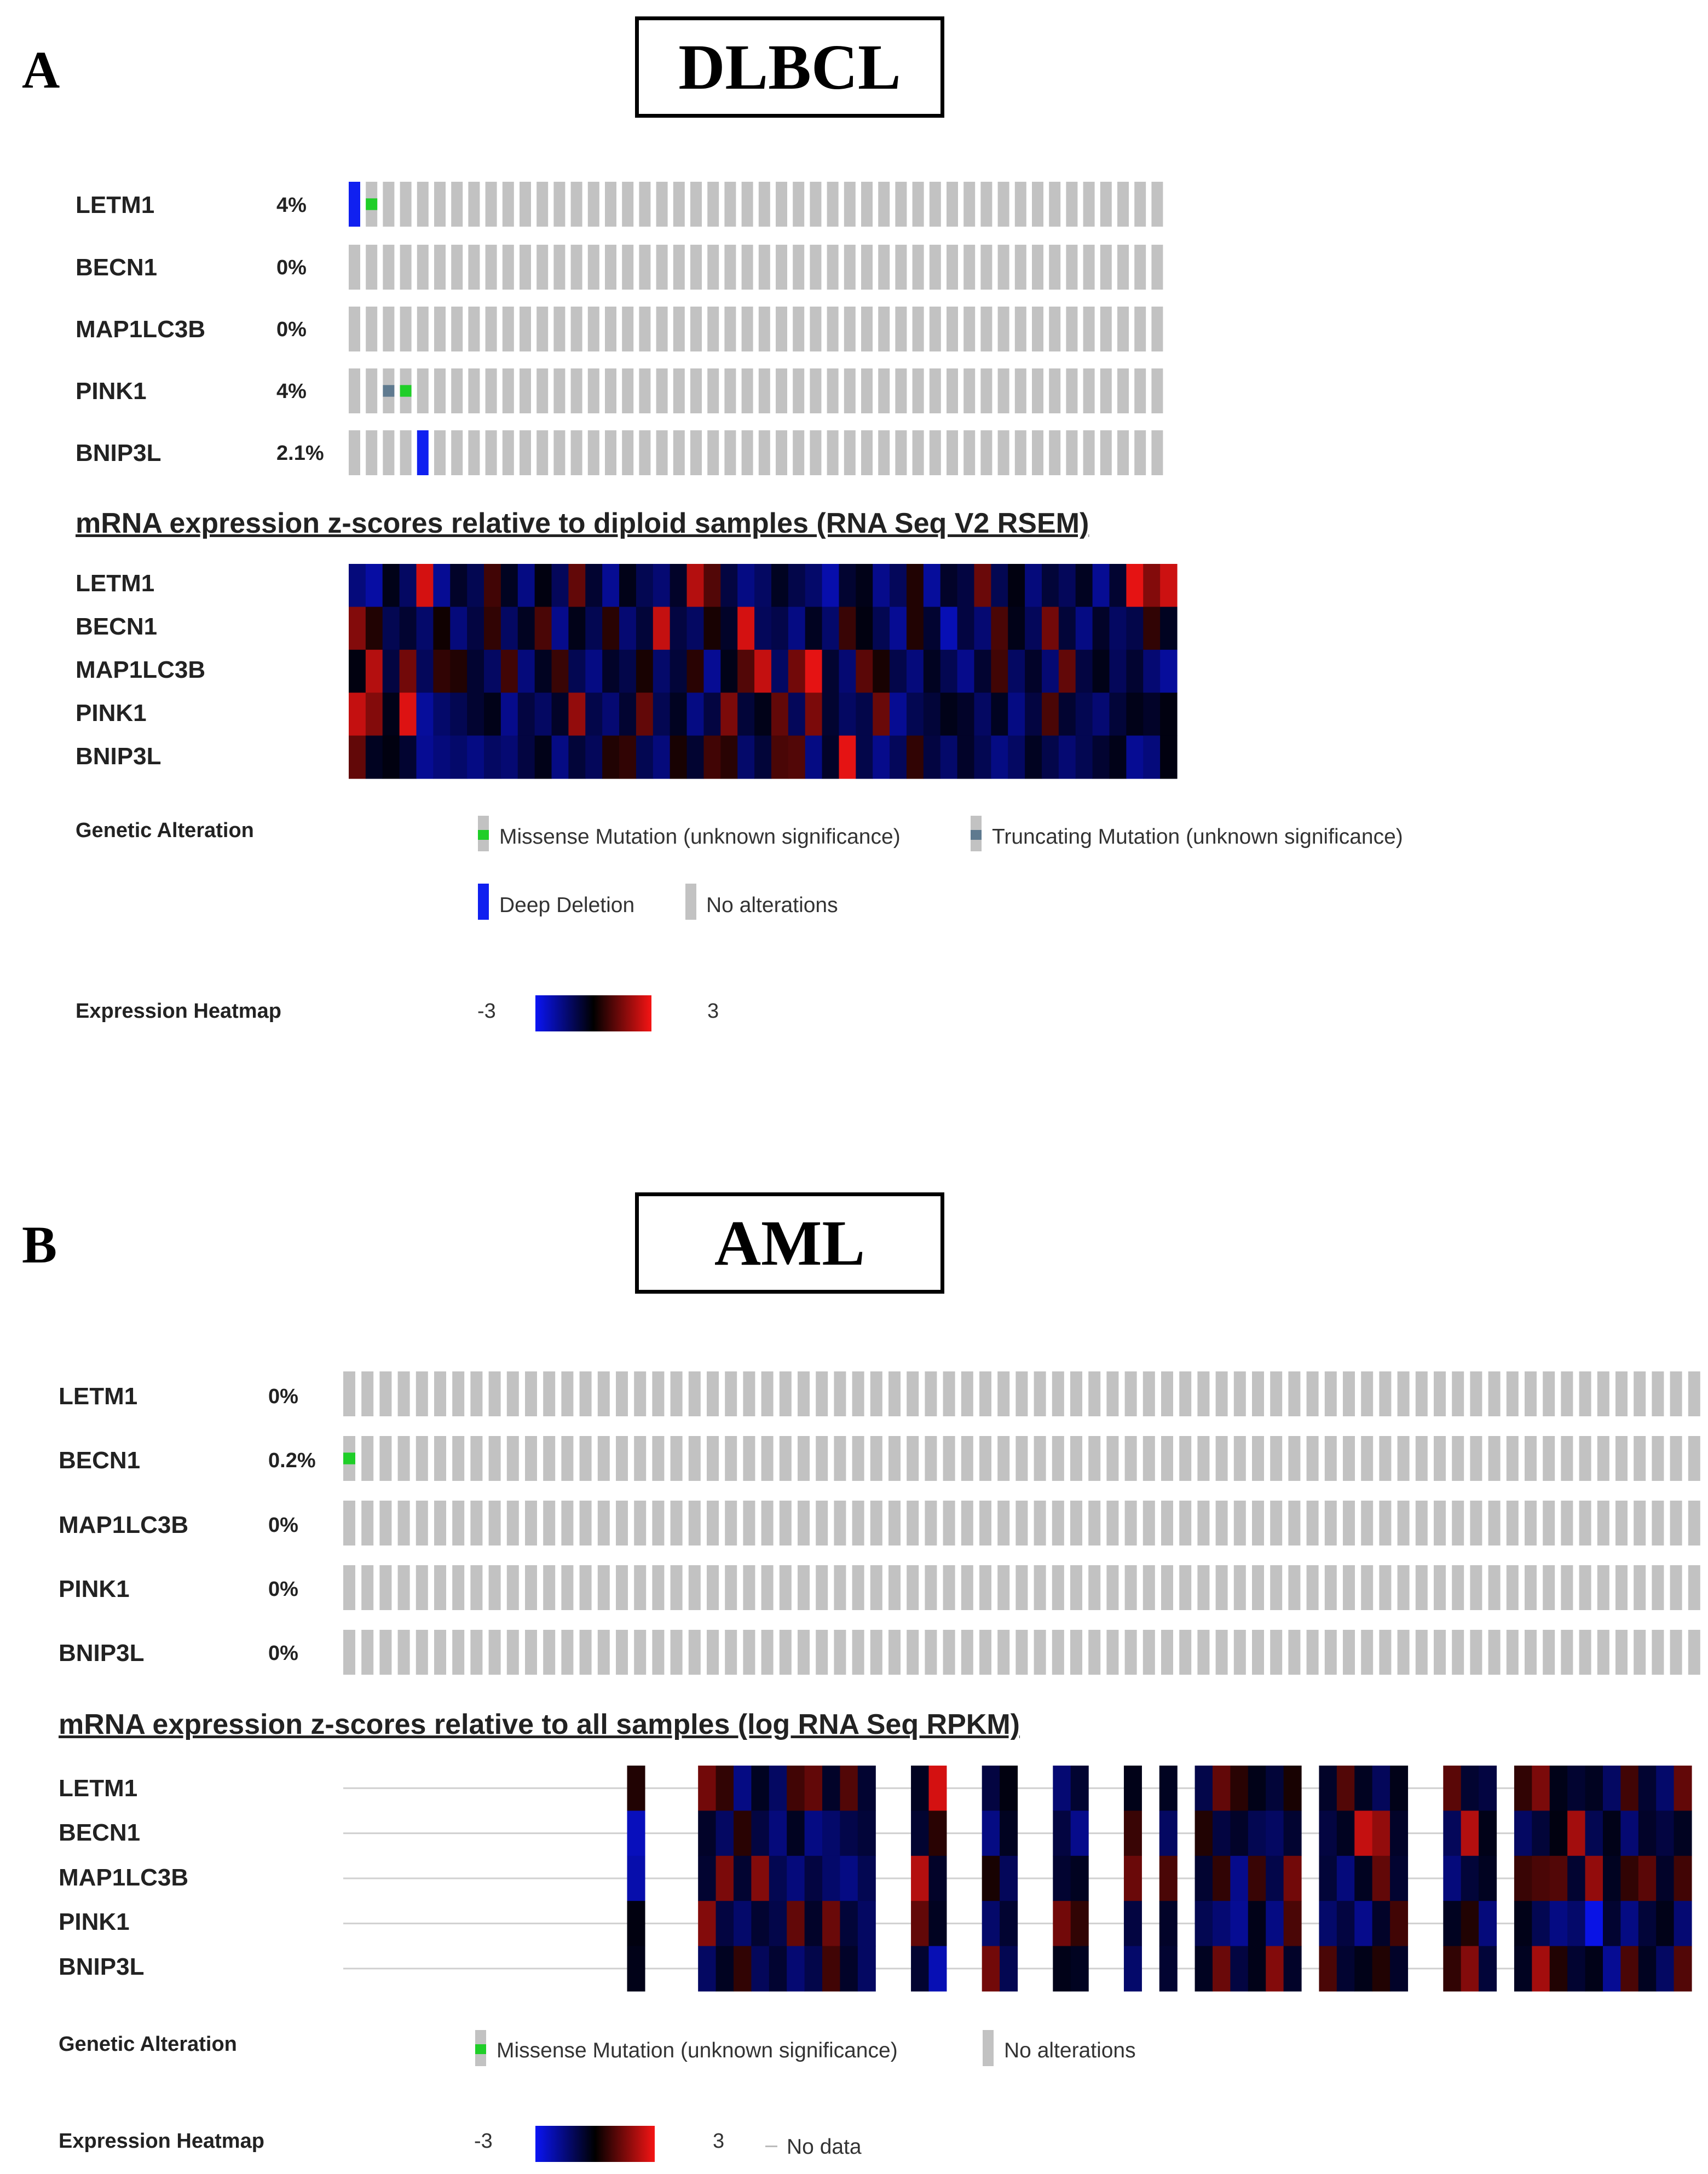 This screenshot has height=2174, width=1708. I want to click on pct-label-becn1: 0%, so click(291, 267).